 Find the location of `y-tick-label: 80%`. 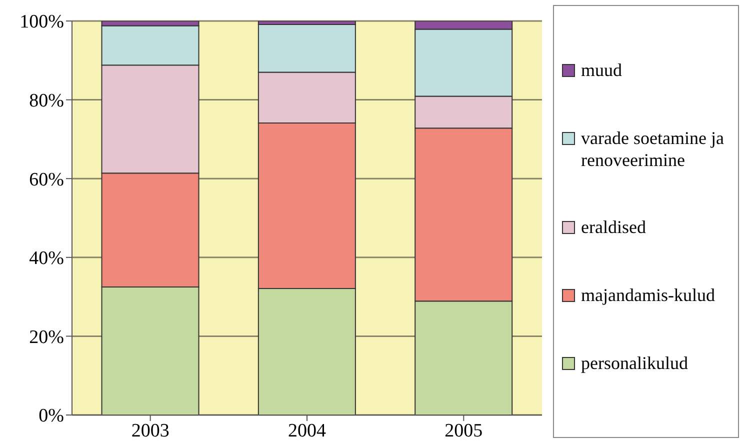

y-tick-label: 80% is located at coordinates (46, 101).